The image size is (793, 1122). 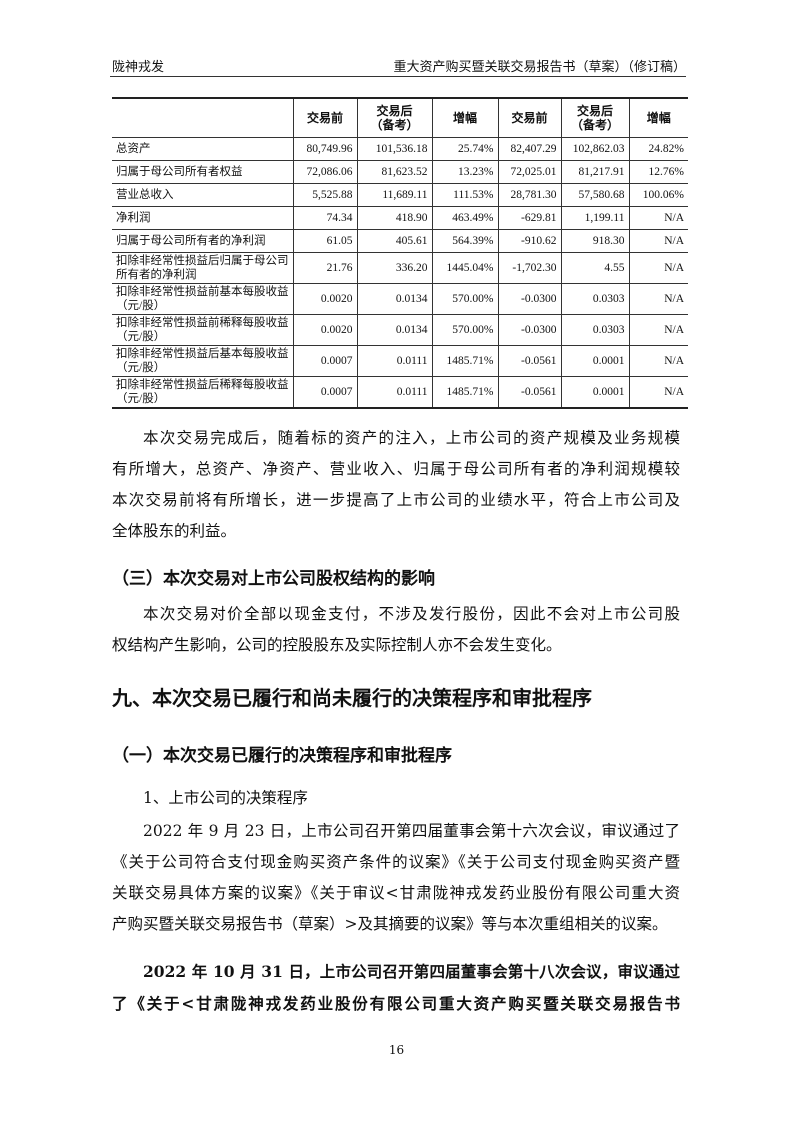 I want to click on row-label: 营业总收入, so click(x=203, y=195).